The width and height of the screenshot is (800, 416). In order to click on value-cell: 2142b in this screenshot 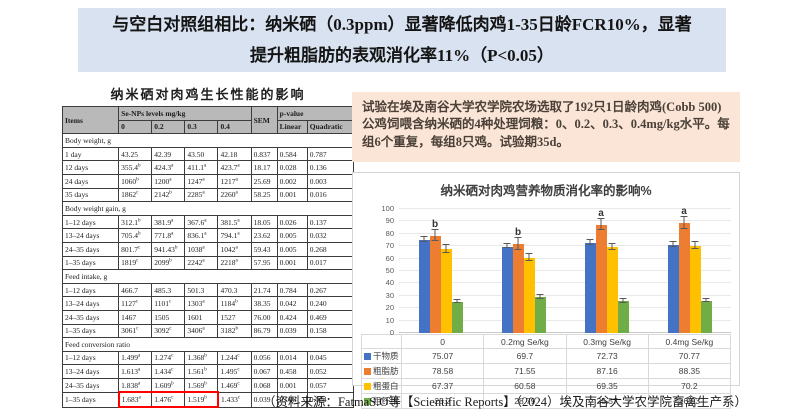, I will do `click(168, 195)`.